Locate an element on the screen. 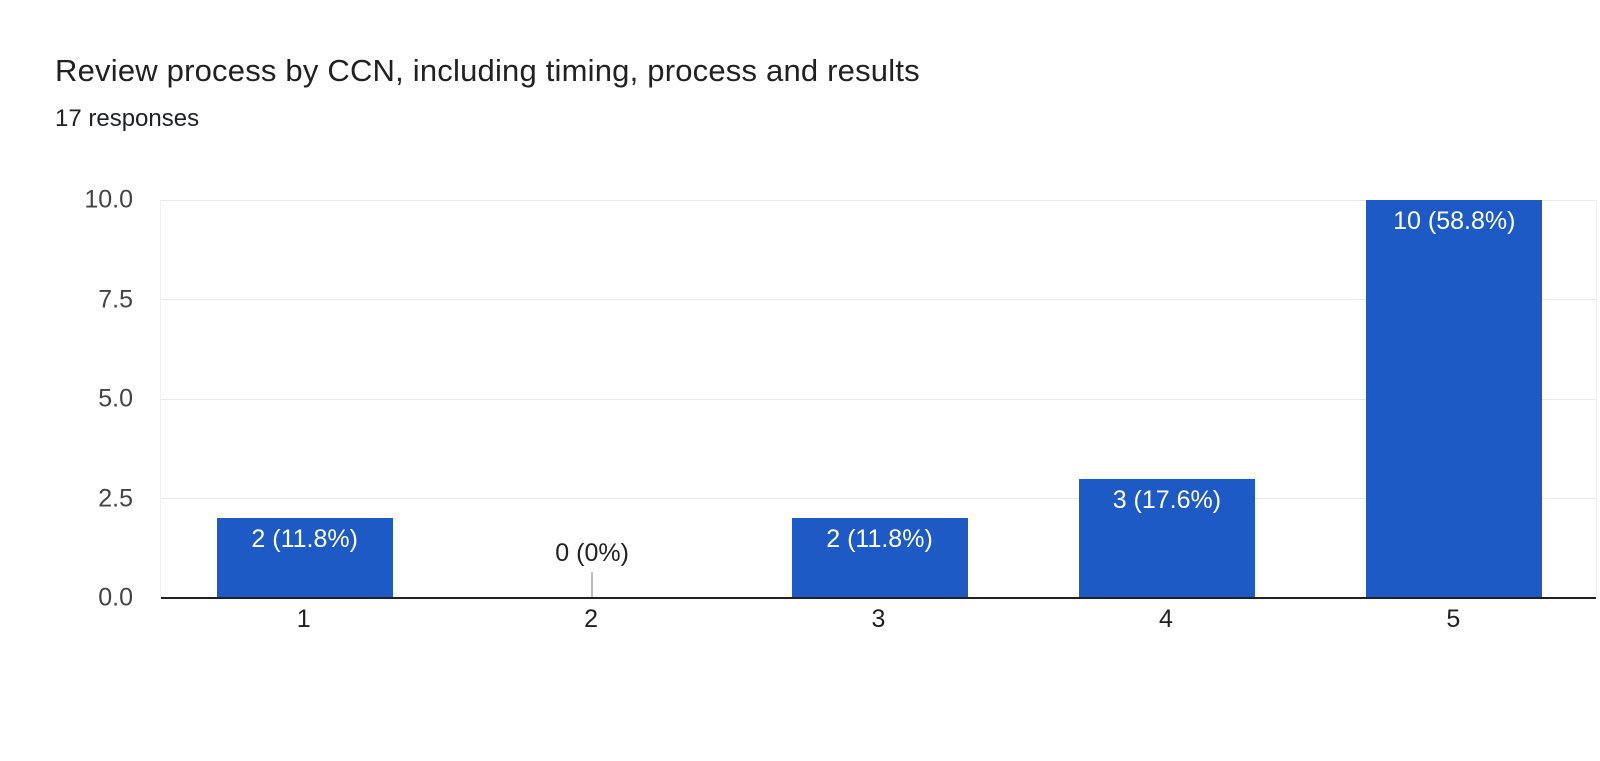  y-tick-label: 7.5 is located at coordinates (115, 299).